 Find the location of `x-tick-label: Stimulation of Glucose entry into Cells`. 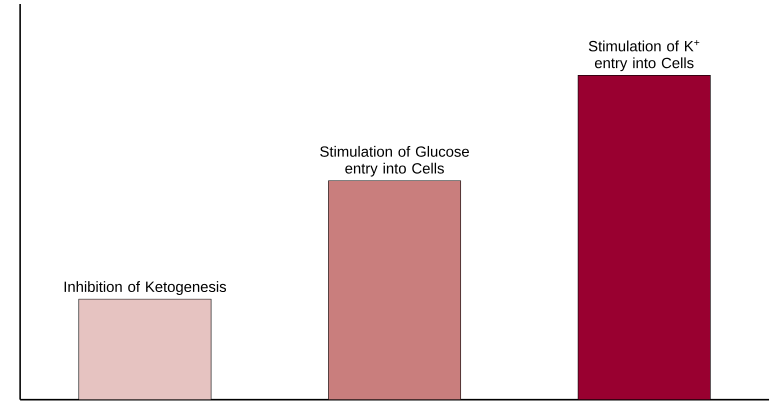

x-tick-label: Stimulation of Glucose entry into Cells is located at coordinates (394, 161).